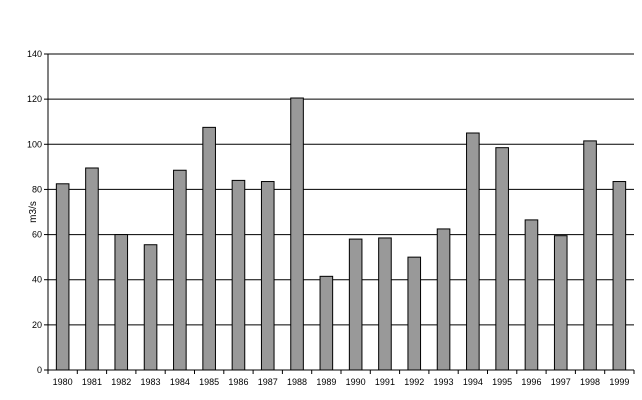  What do you see at coordinates (238, 382) in the screenshot?
I see `x-tick-label-1986: 1986` at bounding box center [238, 382].